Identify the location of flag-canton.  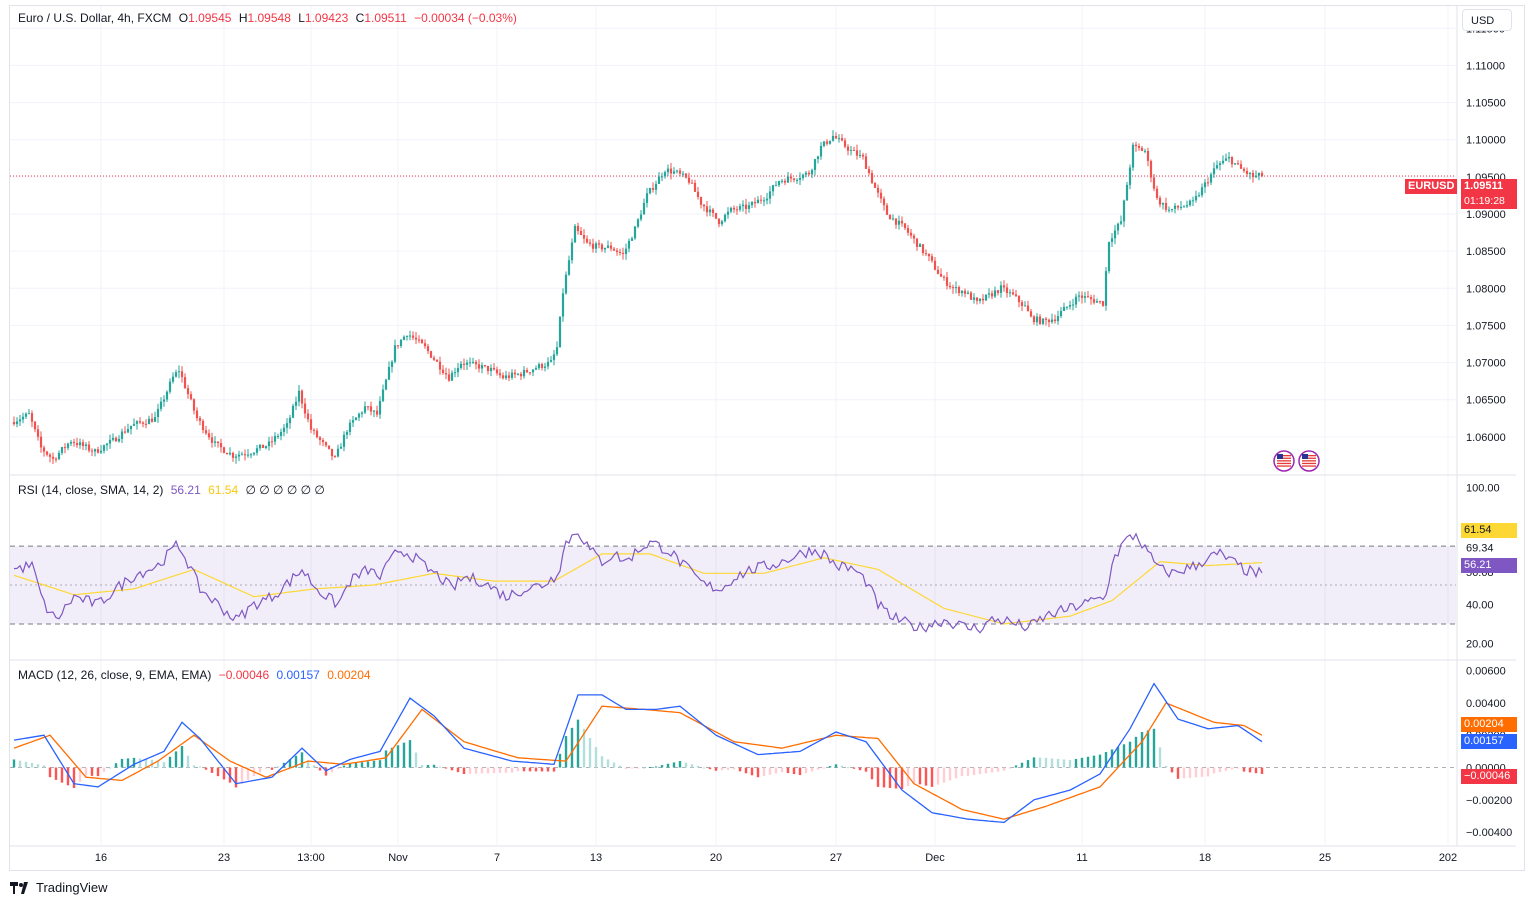
(1305, 456).